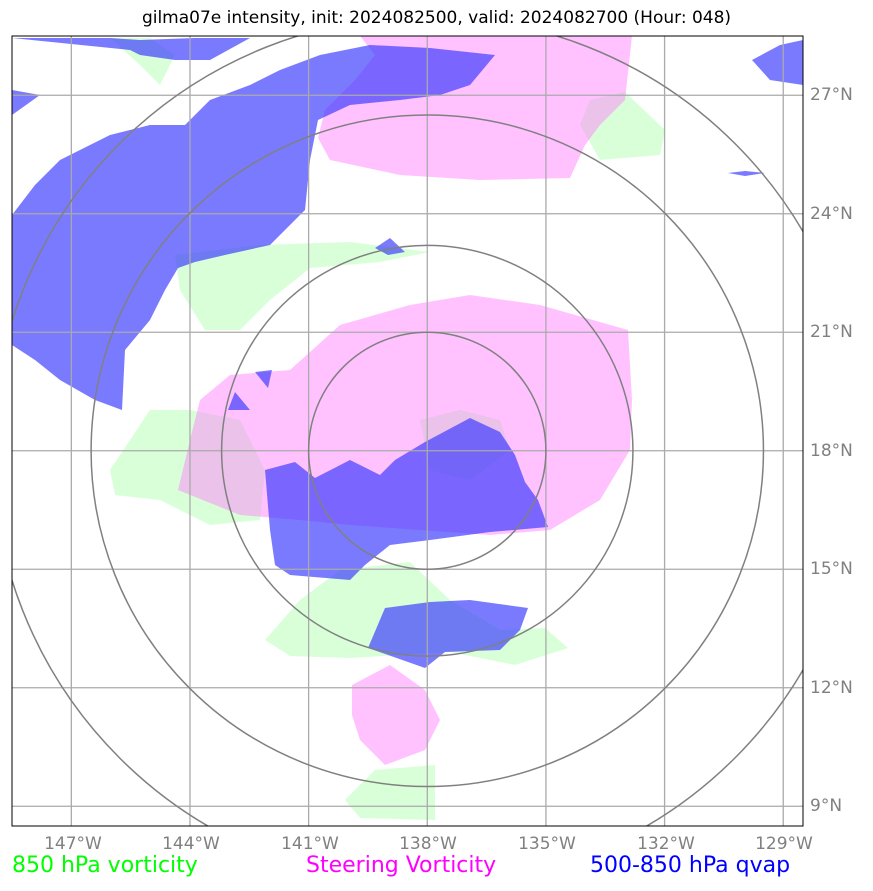 Image resolution: width=873 pixels, height=891 pixels. Describe the element at coordinates (831, 95) in the screenshot. I see `lat-tick-label: 27°N` at that location.